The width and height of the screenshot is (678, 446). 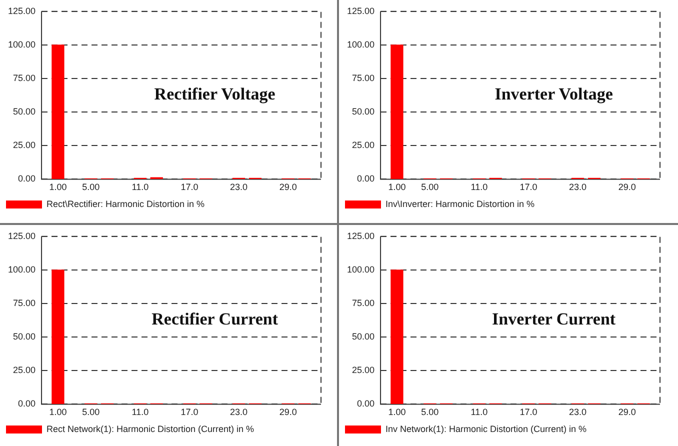 What do you see at coordinates (150, 429) in the screenshot?
I see `legend-label: Rect Network(1): Harmonic Distortion (Current) in %` at bounding box center [150, 429].